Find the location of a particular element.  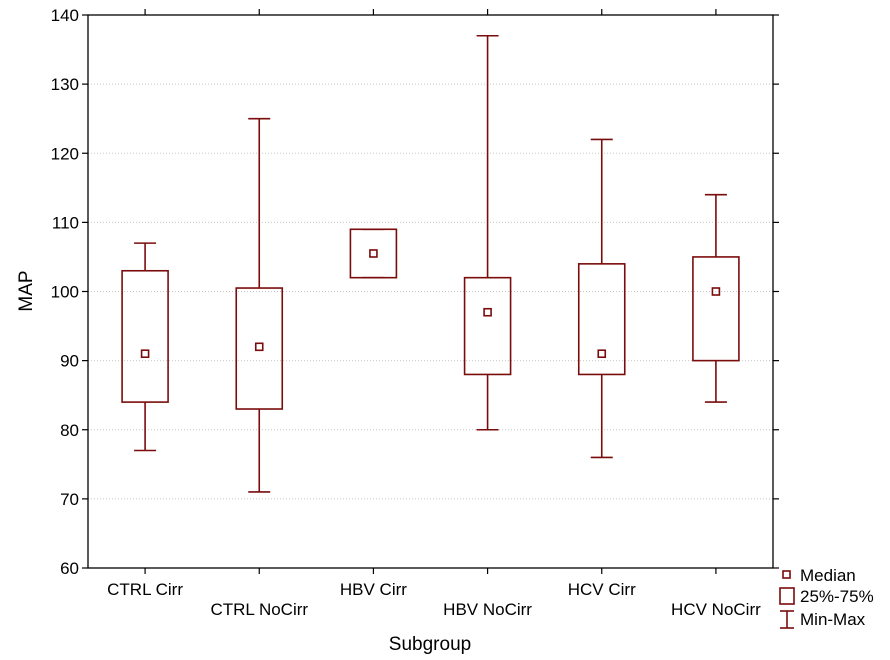

legend-minmax-label: Min-Max is located at coordinates (833, 619).